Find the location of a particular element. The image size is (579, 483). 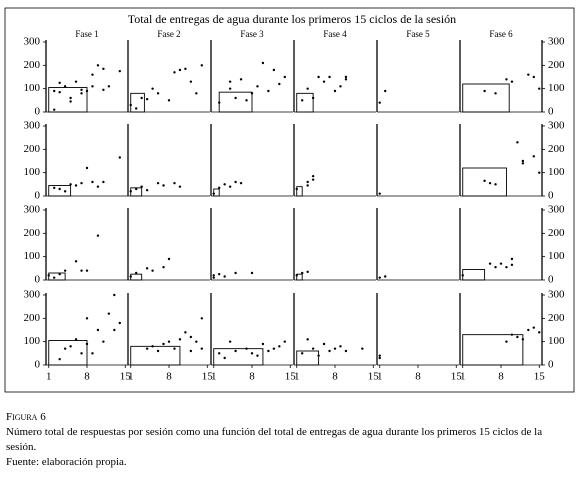

y-tick-label: 300 is located at coordinates (32, 126).